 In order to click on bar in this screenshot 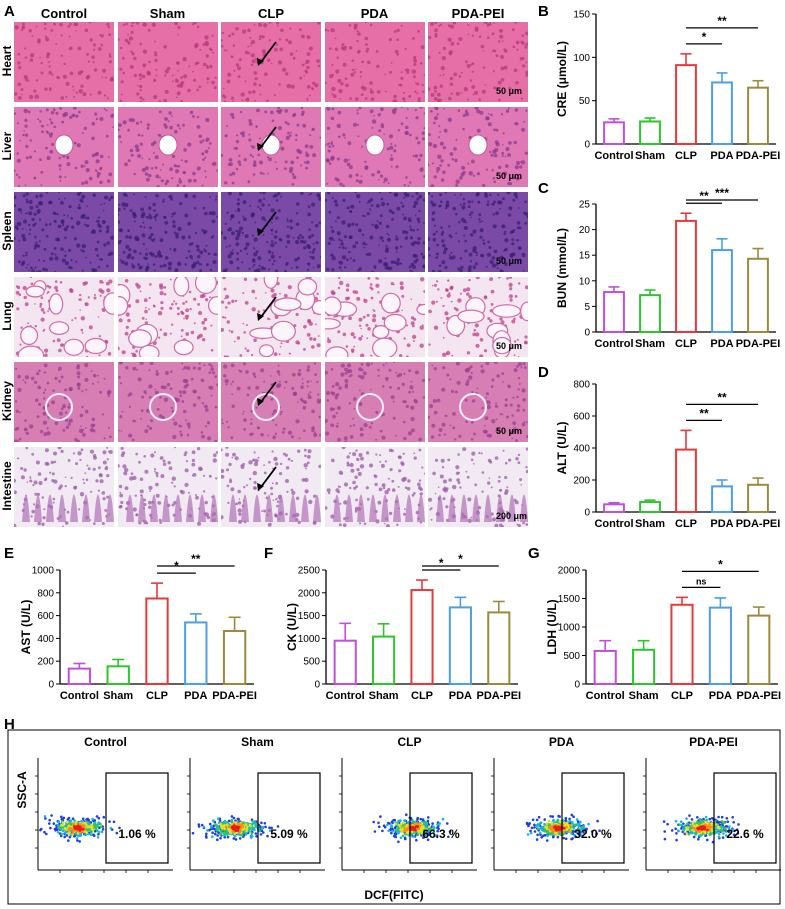, I will do `click(234, 657)`.